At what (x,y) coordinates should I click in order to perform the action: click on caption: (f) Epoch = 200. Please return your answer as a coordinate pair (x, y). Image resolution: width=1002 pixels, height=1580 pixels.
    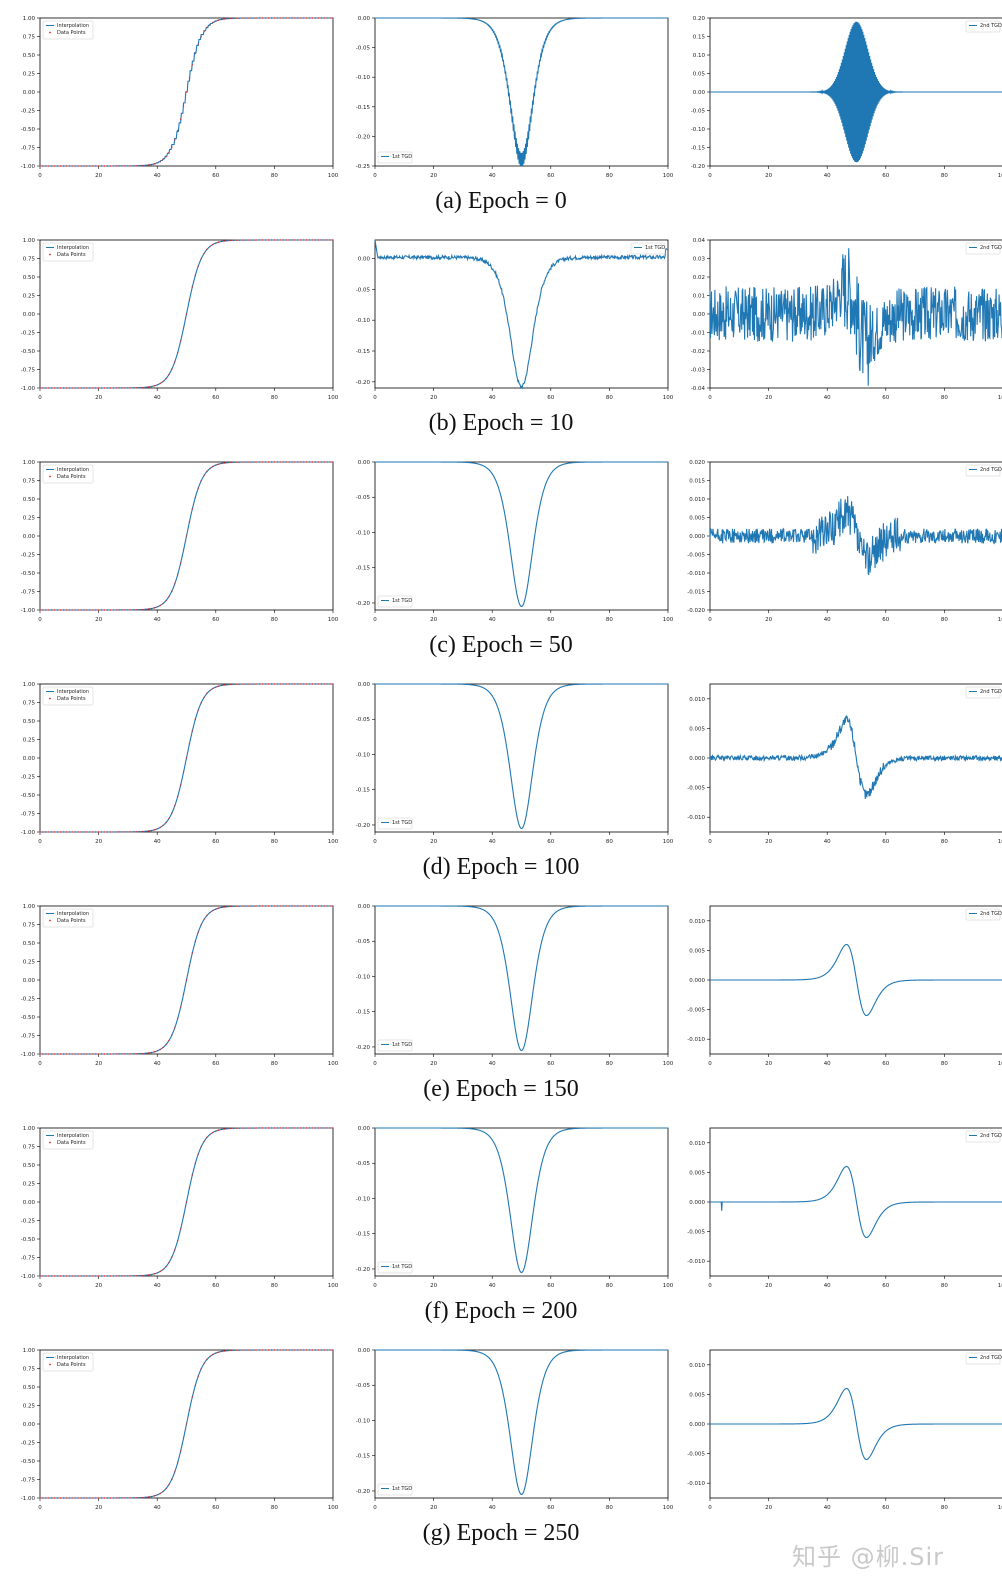
    Looking at the image, I should click on (501, 1311).